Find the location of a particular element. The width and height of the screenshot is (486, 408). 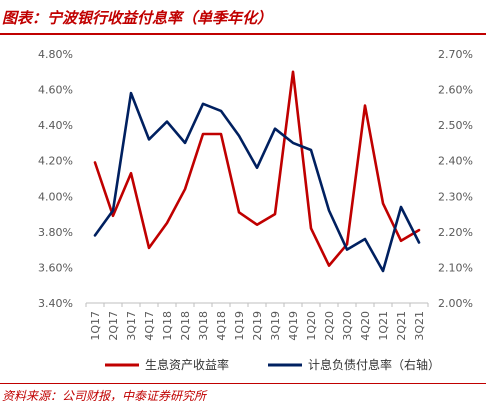

x-axis-tick-label: 4Q17 is located at coordinates (149, 326).